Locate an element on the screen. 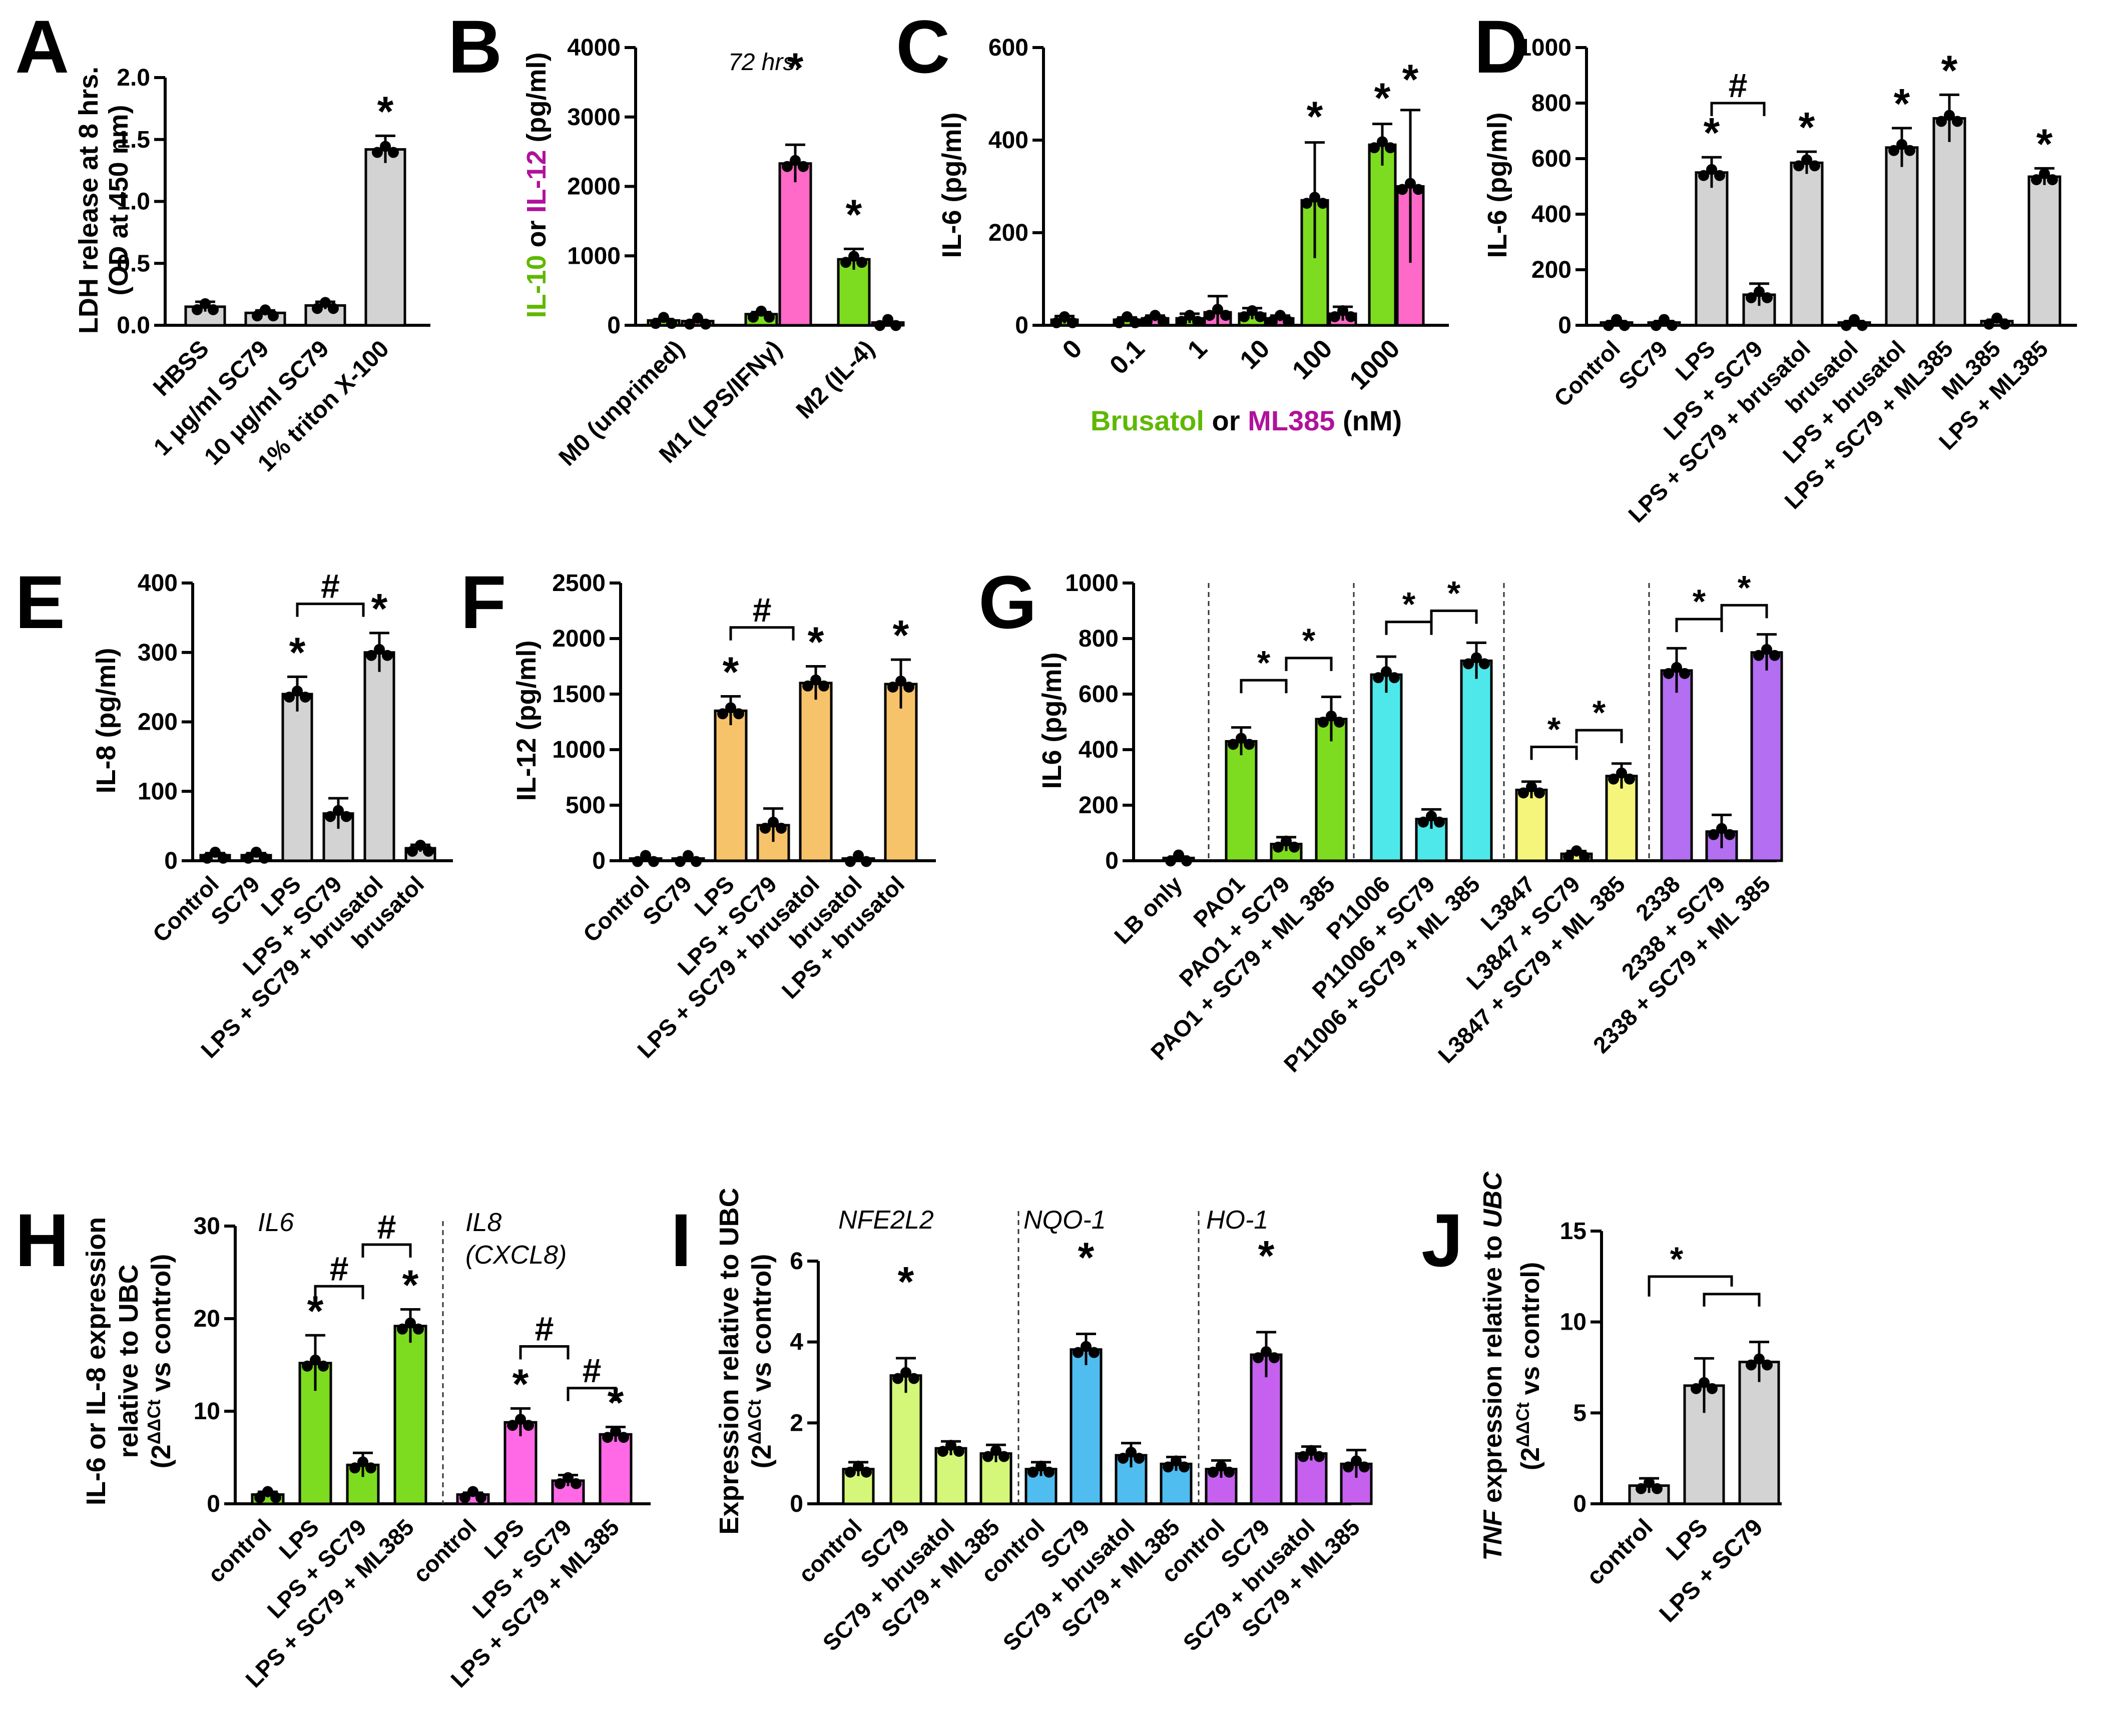 This screenshot has width=2101, height=1736. y-axis-label: (OD at 450 nm) is located at coordinates (119, 200).